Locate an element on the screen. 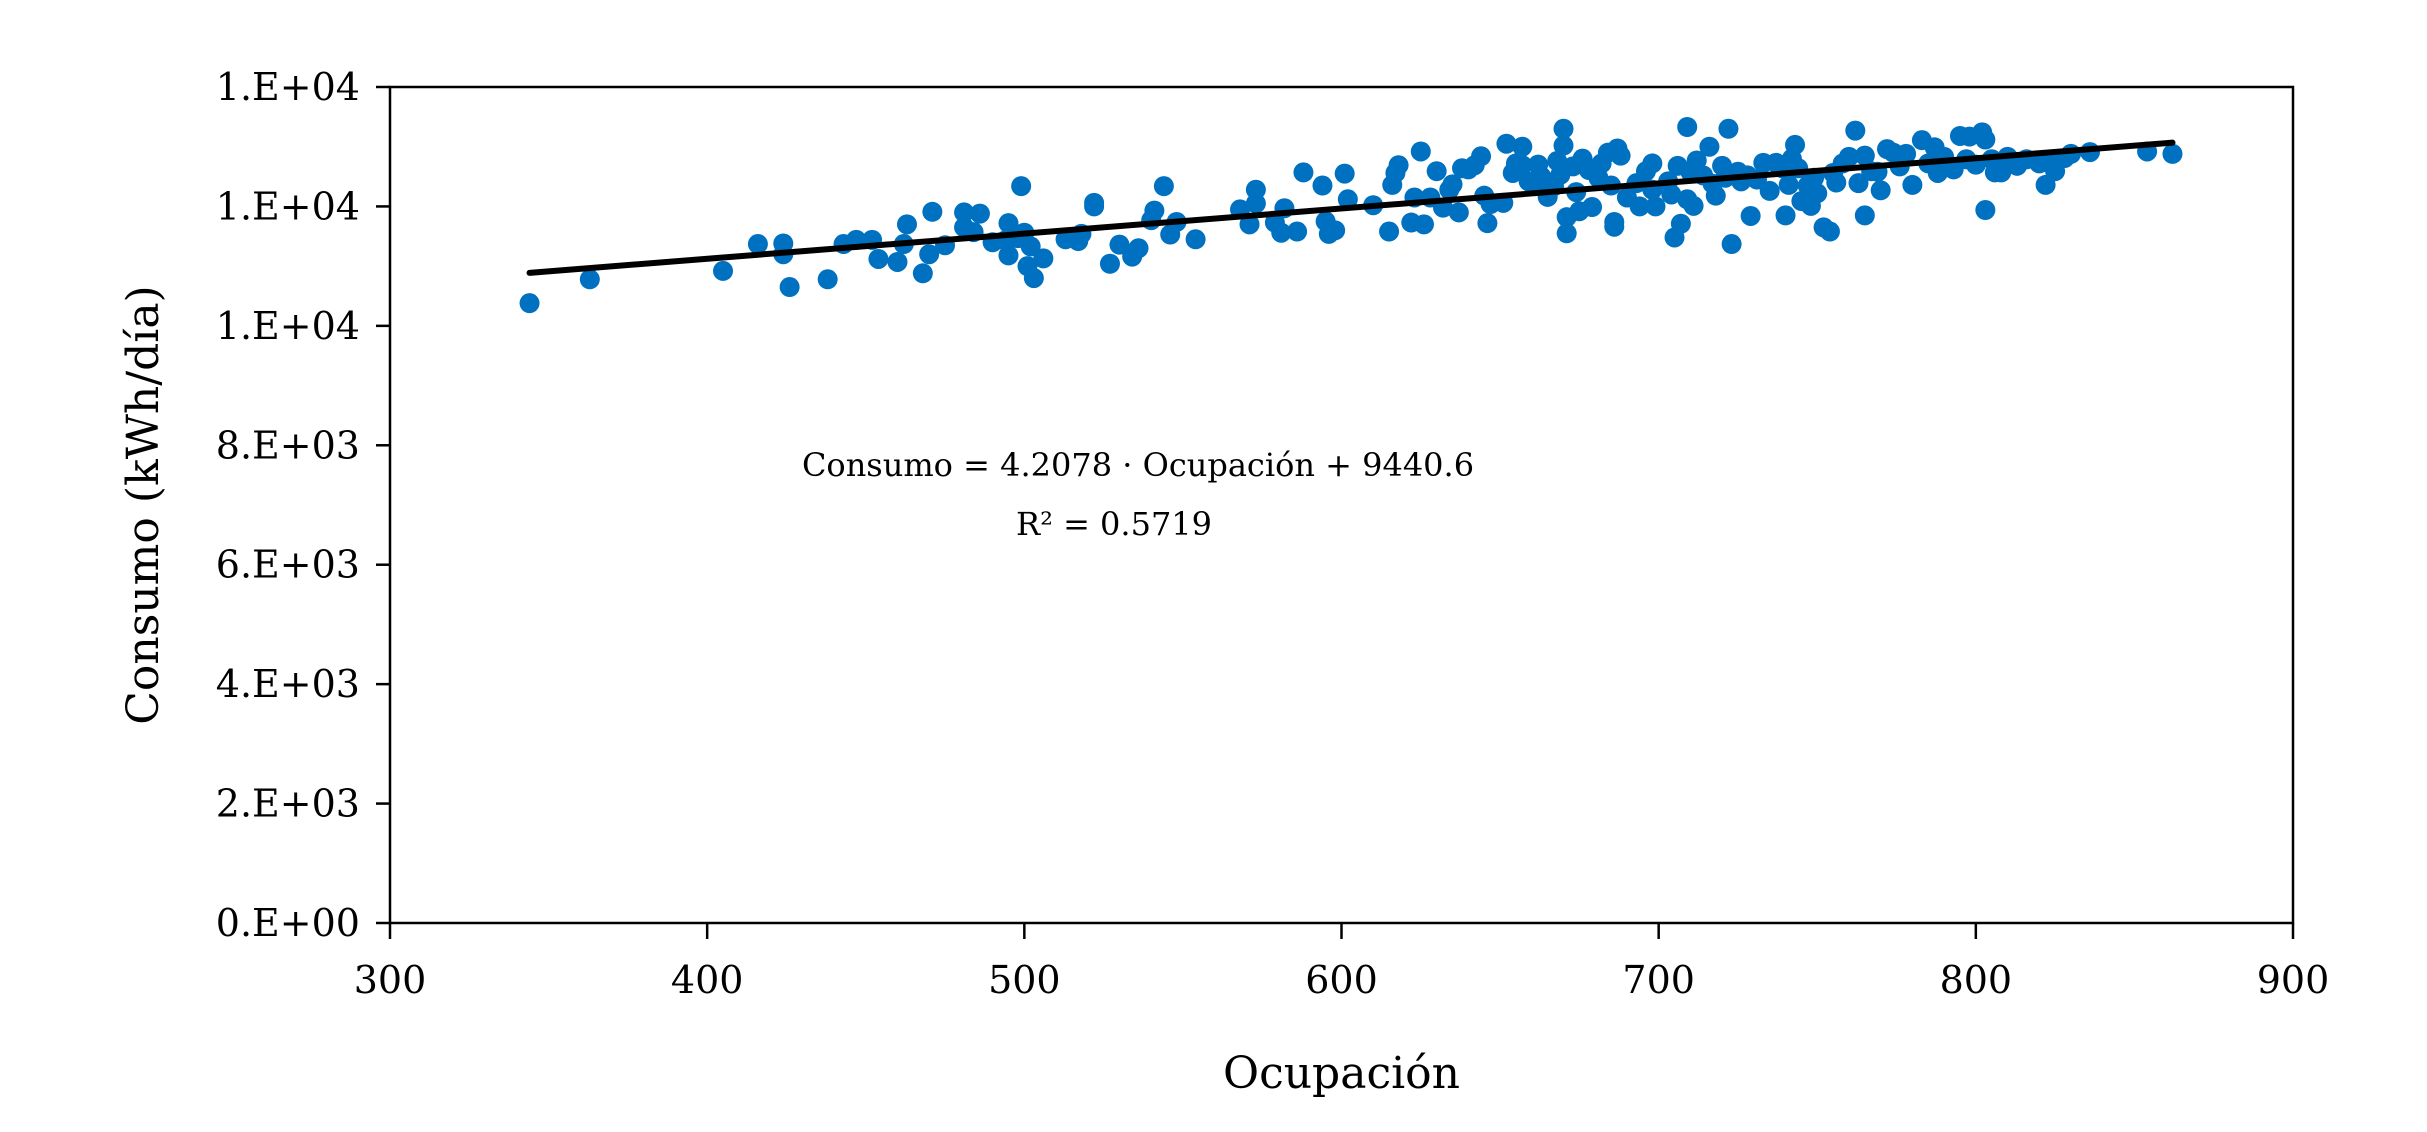 The width and height of the screenshot is (2427, 1132). x-tick-label: 900 is located at coordinates (2293, 980).